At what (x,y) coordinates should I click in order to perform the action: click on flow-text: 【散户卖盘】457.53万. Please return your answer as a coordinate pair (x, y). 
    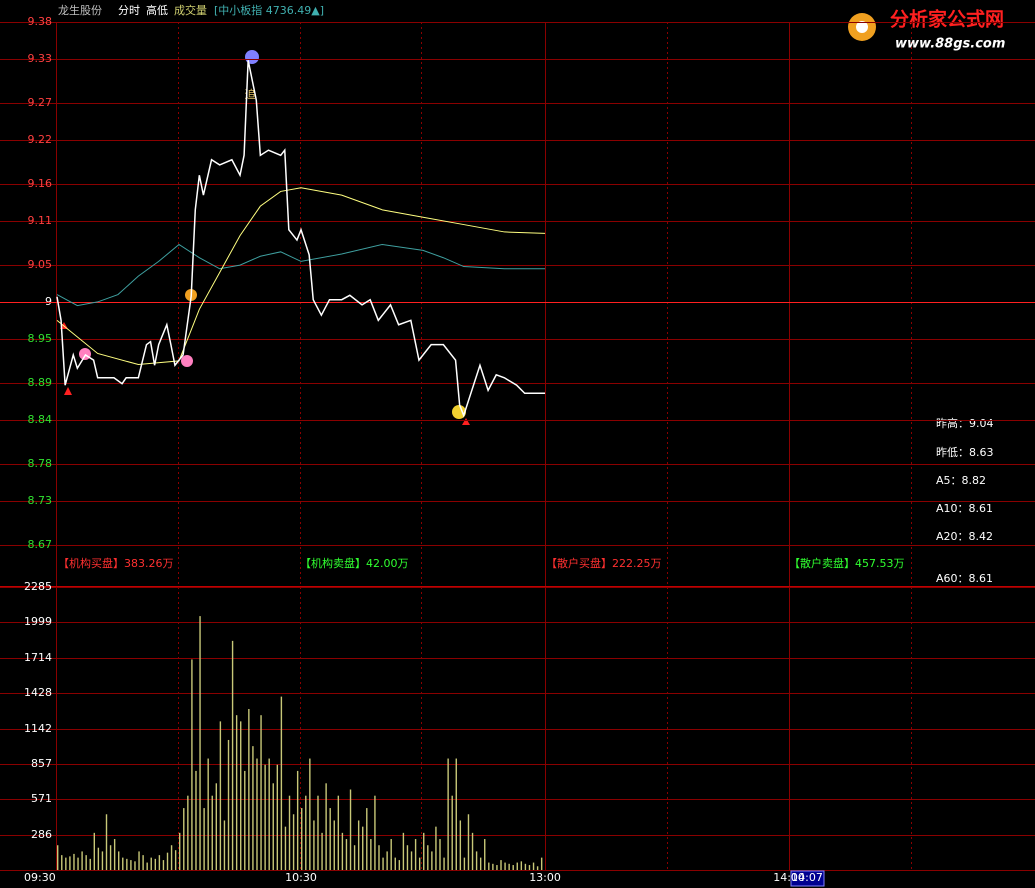
    Looking at the image, I should click on (847, 563).